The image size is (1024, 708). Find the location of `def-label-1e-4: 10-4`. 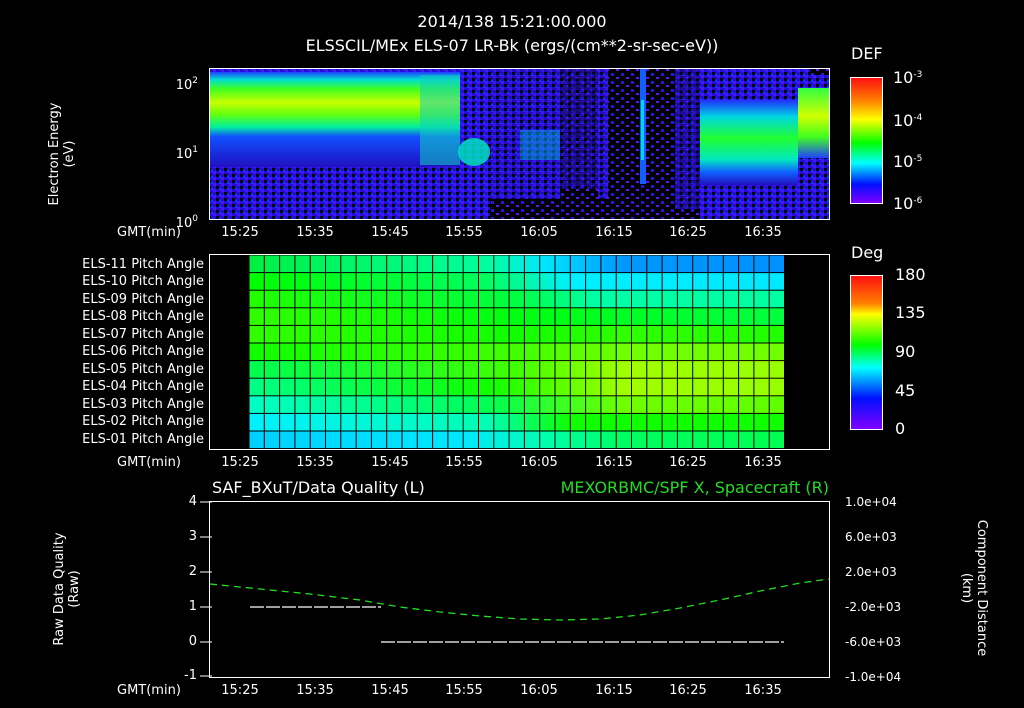

def-label-1e-4: 10-4 is located at coordinates (908, 120).